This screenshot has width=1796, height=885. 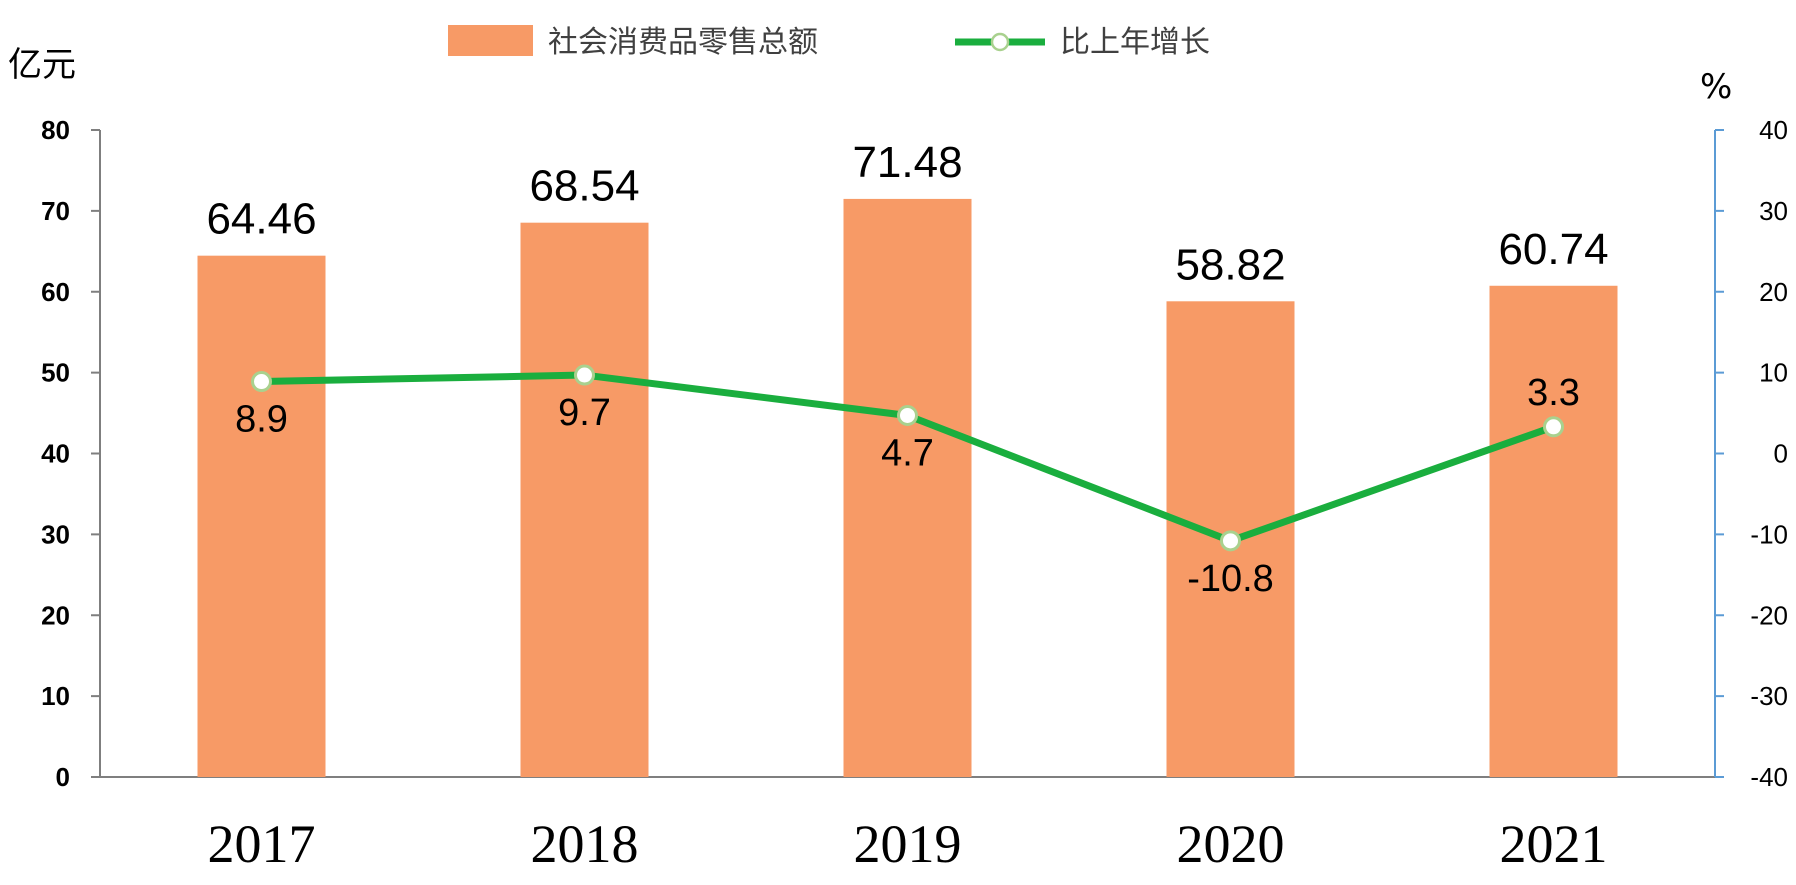 What do you see at coordinates (683, 42) in the screenshot?
I see `legend-label-retail-sales: 社会消费品零售总额` at bounding box center [683, 42].